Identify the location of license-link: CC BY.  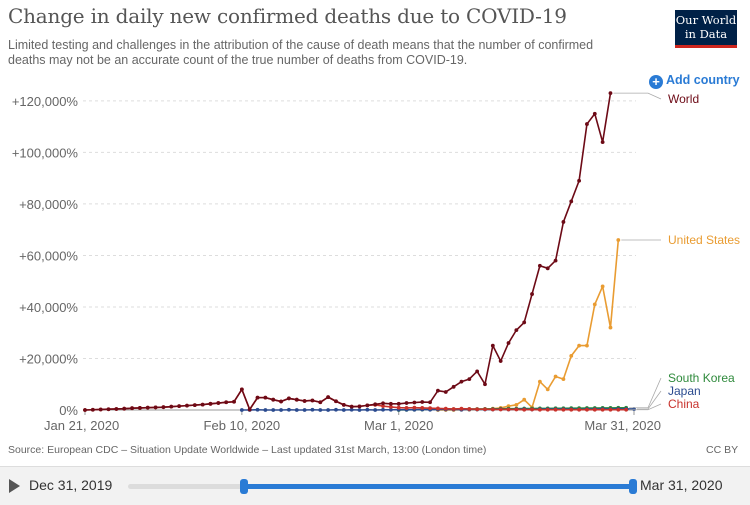
(722, 450).